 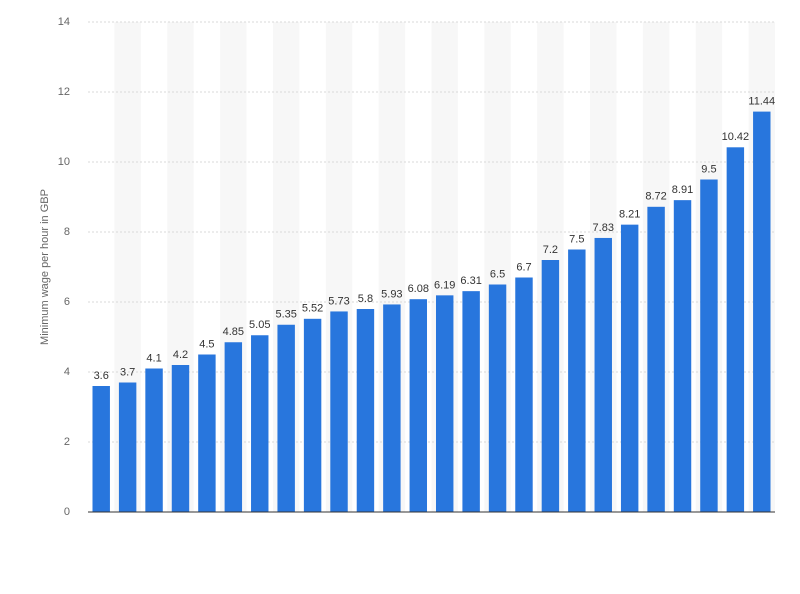 What do you see at coordinates (64, 22) in the screenshot?
I see `y-tick-label: 14` at bounding box center [64, 22].